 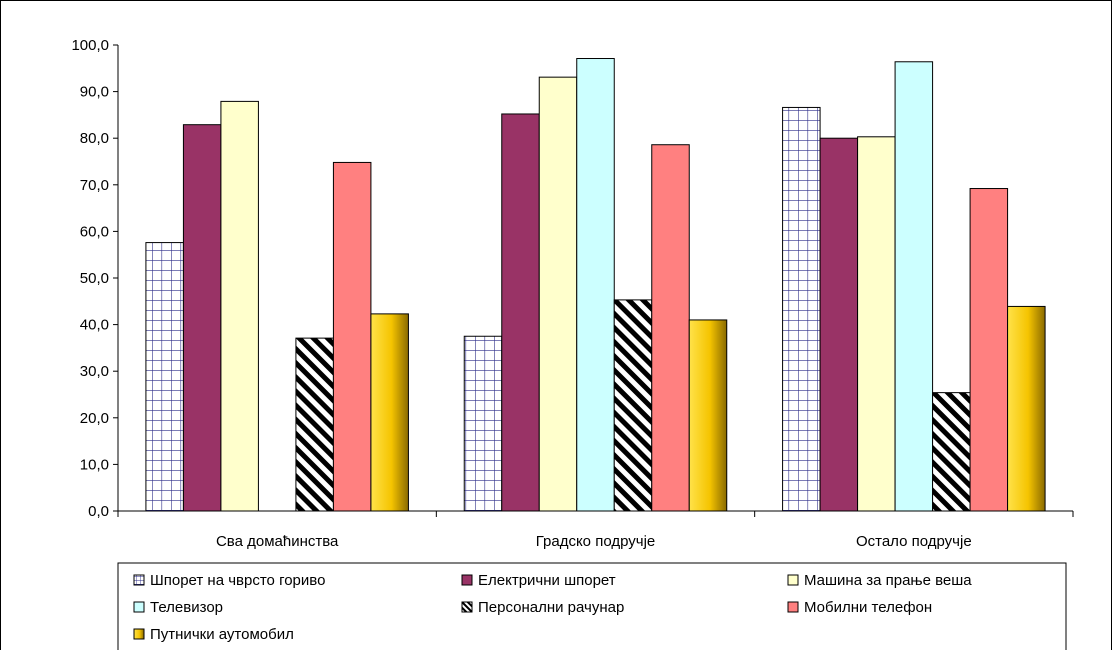 What do you see at coordinates (94, 92) in the screenshot?
I see `y-tick-label: 90,0` at bounding box center [94, 92].